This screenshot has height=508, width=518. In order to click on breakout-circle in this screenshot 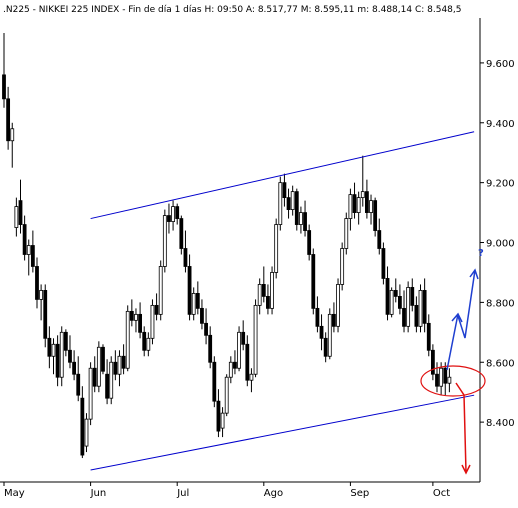, I will do `click(453, 381)`.